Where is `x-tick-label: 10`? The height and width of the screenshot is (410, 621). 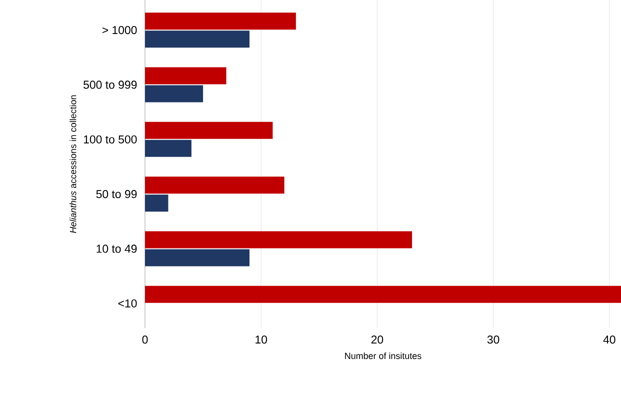
x-tick-label: 10 is located at coordinates (262, 340).